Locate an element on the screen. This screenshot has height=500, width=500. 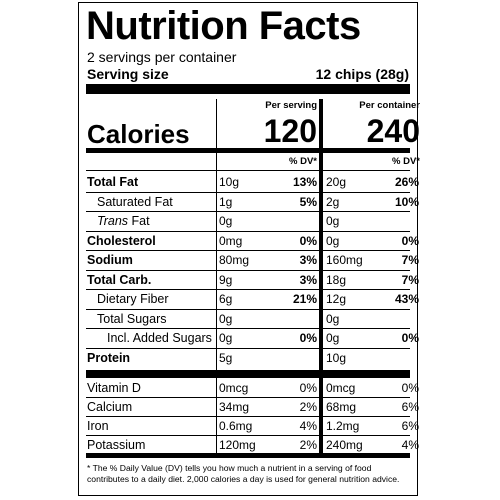
nutrient-serving-amt: 1g is located at coordinates (226, 201).